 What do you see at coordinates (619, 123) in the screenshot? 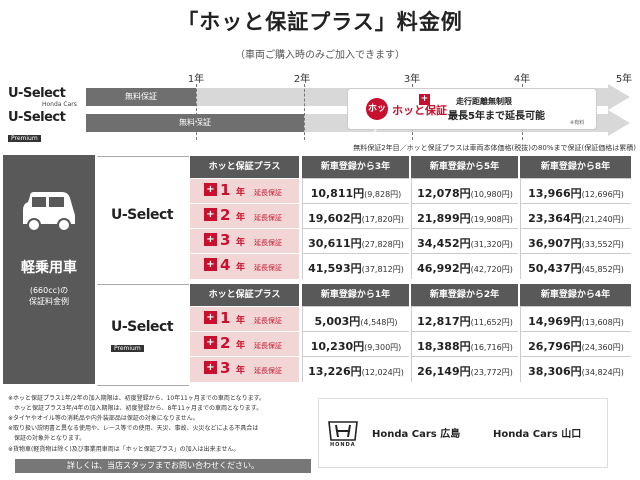
I see `arrow-head` at bounding box center [619, 123].